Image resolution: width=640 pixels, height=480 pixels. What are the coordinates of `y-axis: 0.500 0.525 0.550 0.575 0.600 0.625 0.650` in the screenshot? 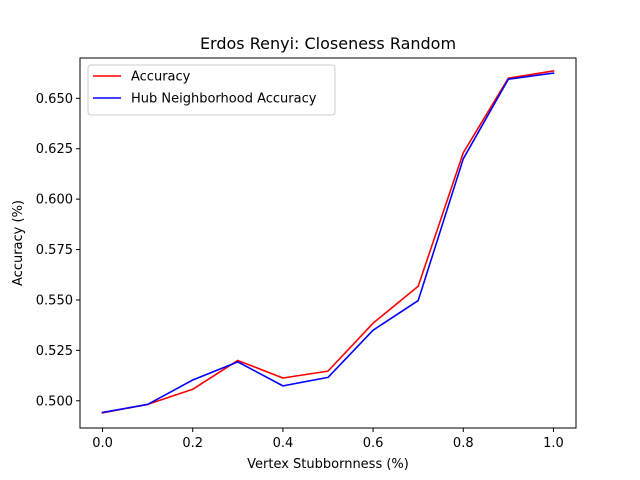 It's located at (58, 250).